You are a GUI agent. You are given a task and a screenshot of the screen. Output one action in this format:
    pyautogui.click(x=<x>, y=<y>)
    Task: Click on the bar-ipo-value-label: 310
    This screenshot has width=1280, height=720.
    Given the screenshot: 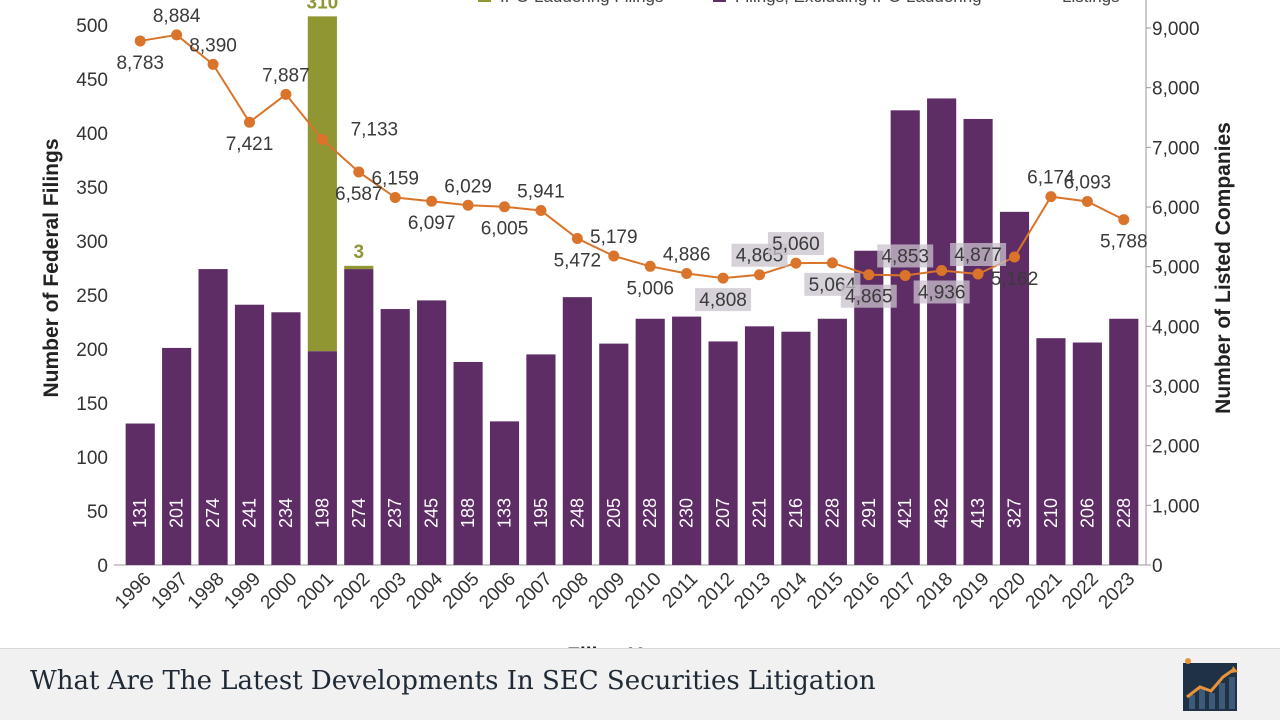 What is the action you would take?
    pyautogui.click(x=323, y=6)
    